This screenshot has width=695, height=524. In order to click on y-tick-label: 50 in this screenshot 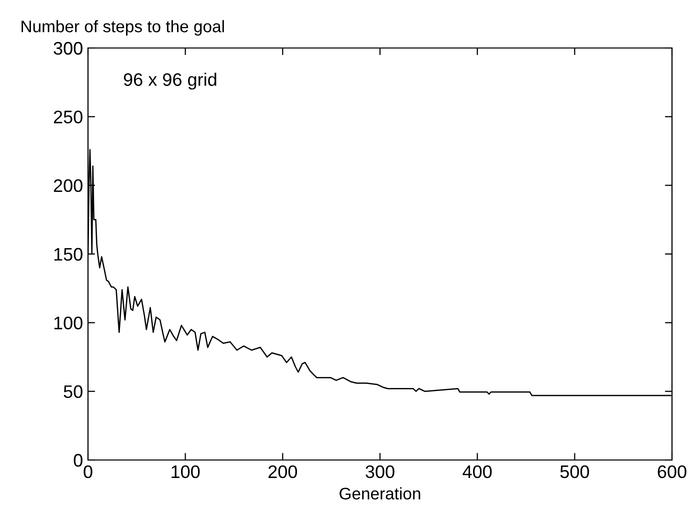, I will do `click(73, 391)`.